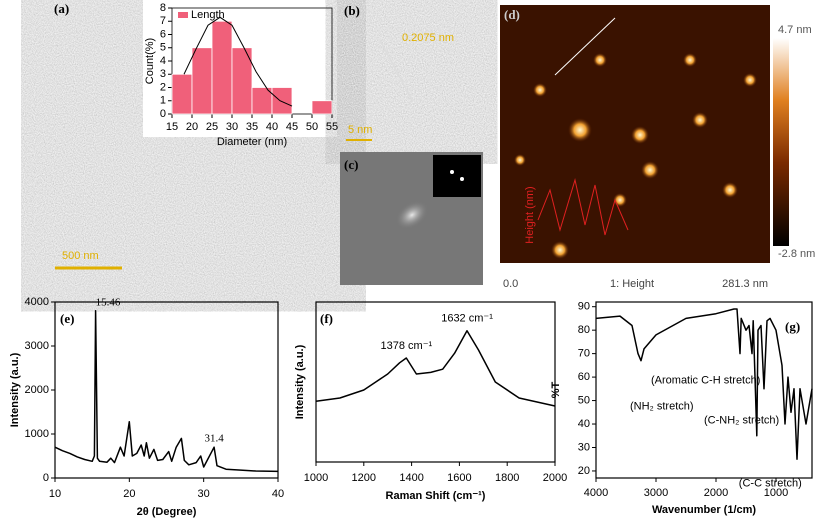 The image size is (815, 524). I want to click on y-tick-label: 3, so click(163, 74).